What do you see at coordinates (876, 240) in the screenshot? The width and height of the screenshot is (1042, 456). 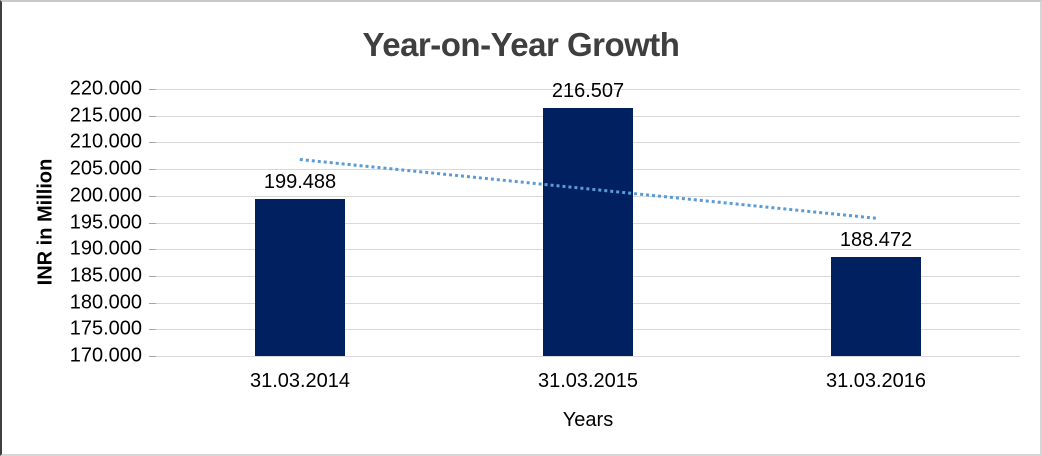 I see `bar-value-label: 188.472` at bounding box center [876, 240].